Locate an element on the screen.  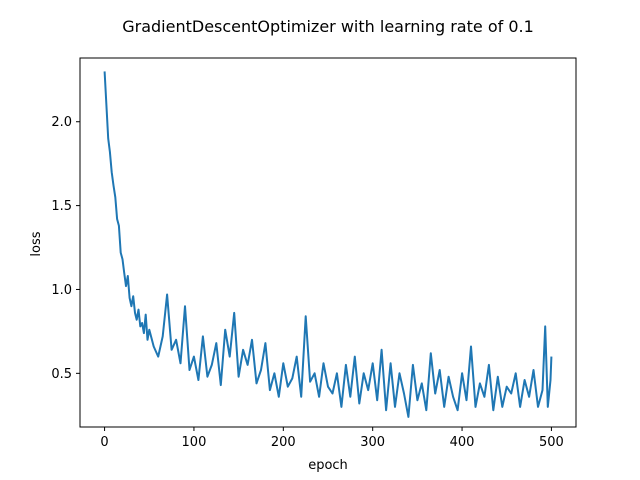
x-tick-label: 100 is located at coordinates (194, 442).